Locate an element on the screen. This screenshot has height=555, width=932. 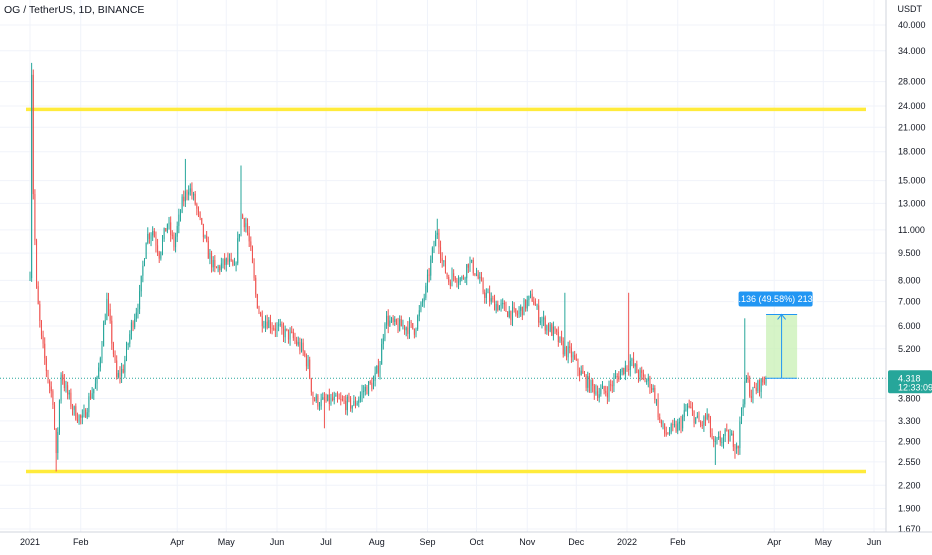
measure-tool: 2.136 (49.58%) 2136 is located at coordinates (776, 335).